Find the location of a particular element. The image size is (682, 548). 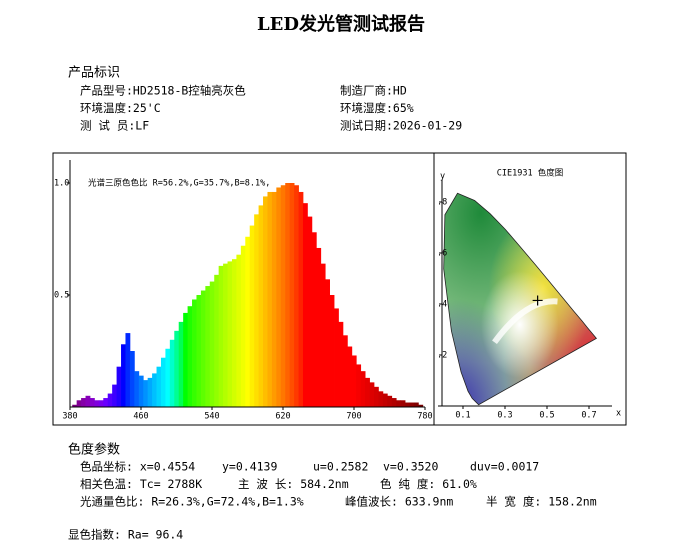

y-tick-label: .4 is located at coordinates (442, 305).